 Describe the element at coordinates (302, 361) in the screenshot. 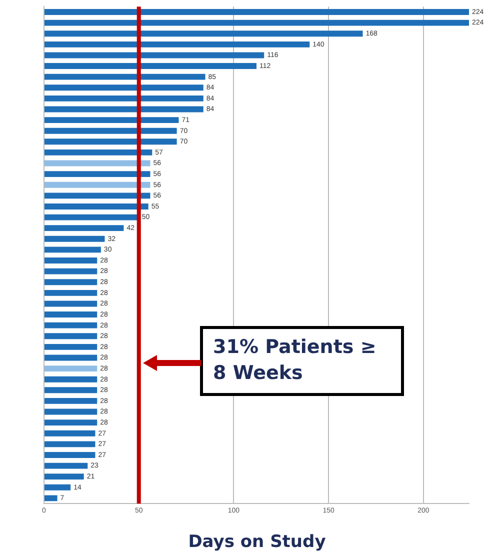

I see `annotation: 31% Patients ≥ 8 Weeks` at that location.